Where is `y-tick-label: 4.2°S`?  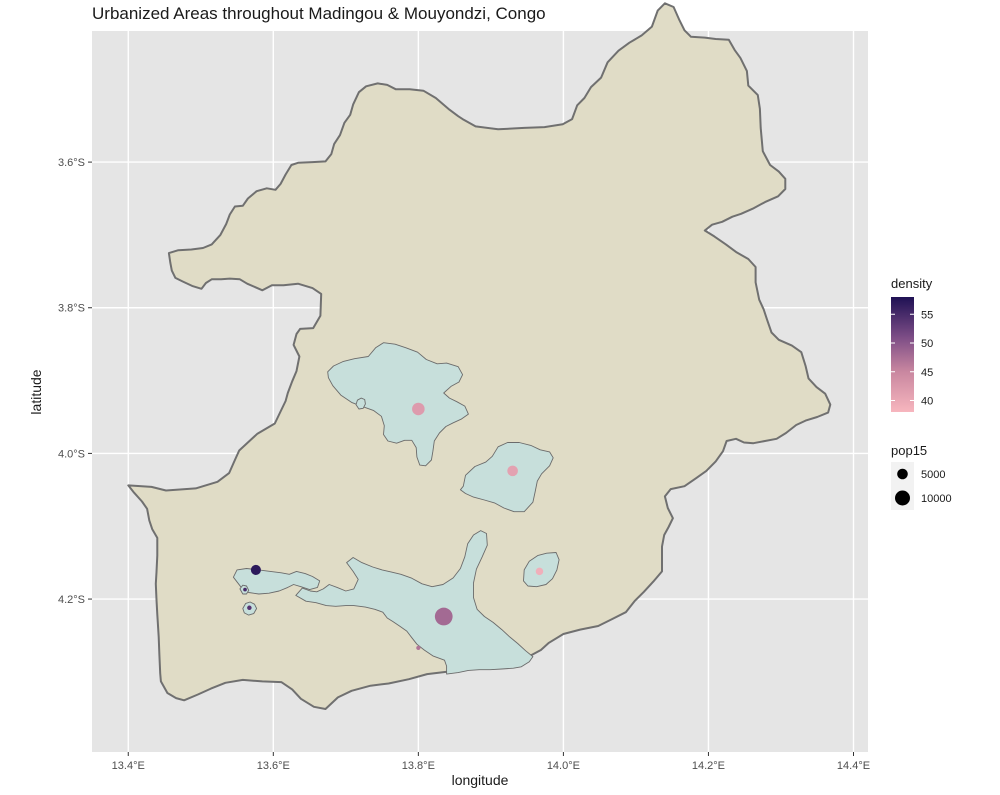 y-tick-label: 4.2°S is located at coordinates (71, 600).